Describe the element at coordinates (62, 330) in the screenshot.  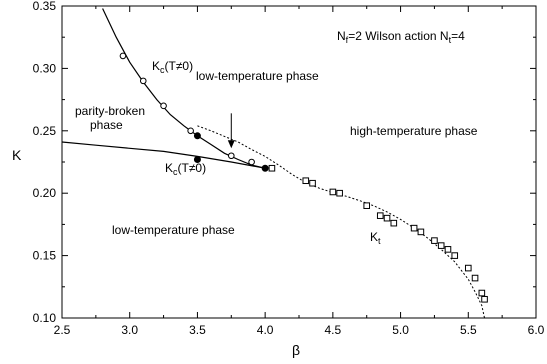
I see `x-tick-label-0: 2.5` at that location.